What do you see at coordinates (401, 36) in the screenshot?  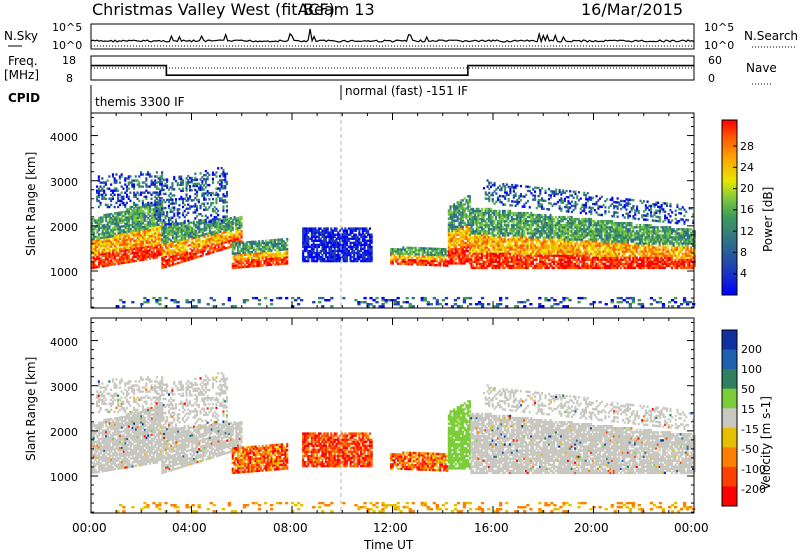 I see `nsky-strip: N.Sky 10^5 10^0 10^5 10^0 N.Search` at bounding box center [401, 36].